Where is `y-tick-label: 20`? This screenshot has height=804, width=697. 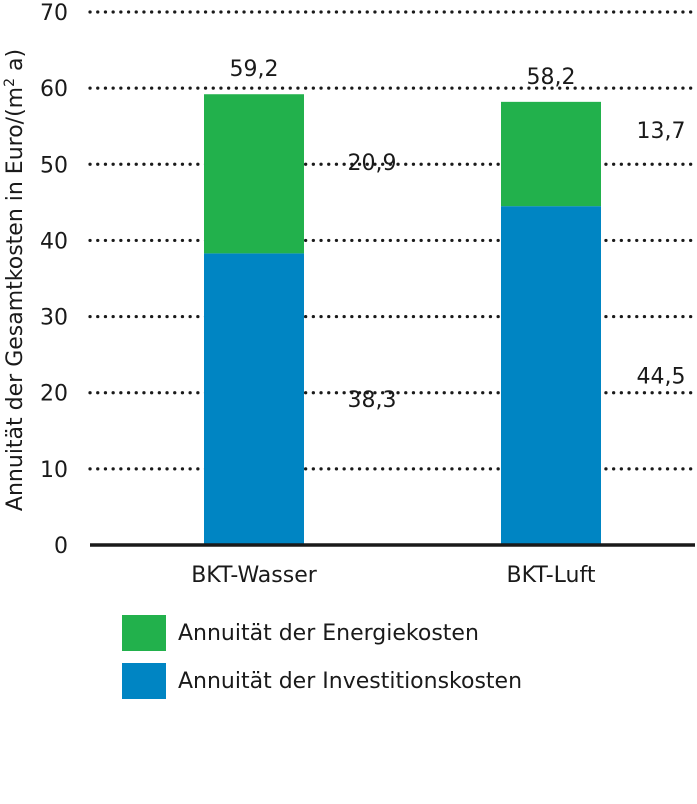
y-tick-label: 20 is located at coordinates (54, 394).